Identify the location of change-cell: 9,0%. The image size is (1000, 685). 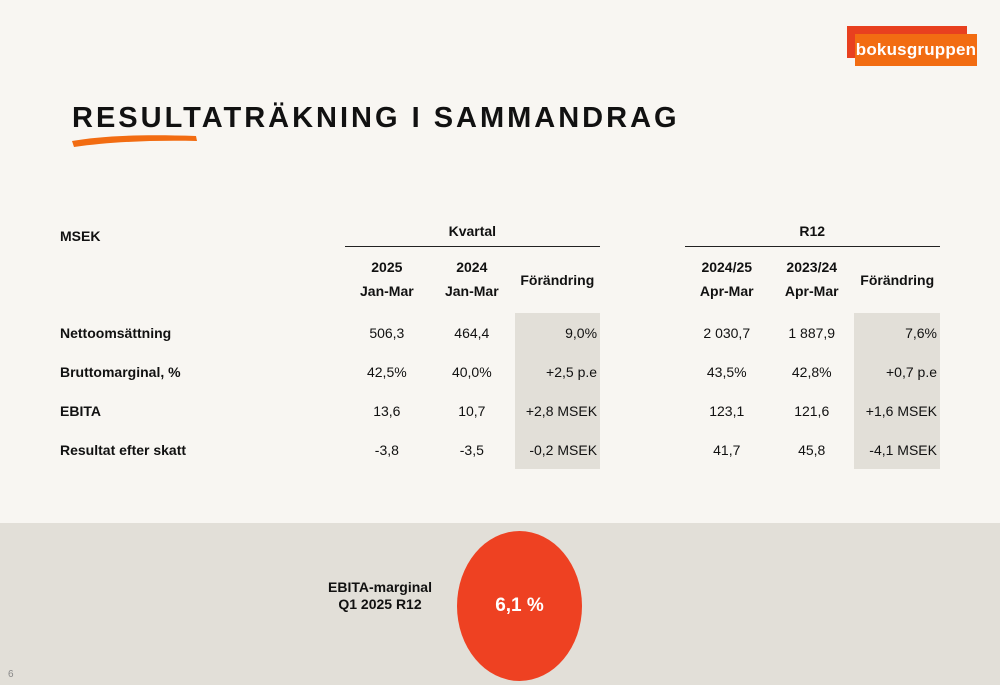
(557, 332).